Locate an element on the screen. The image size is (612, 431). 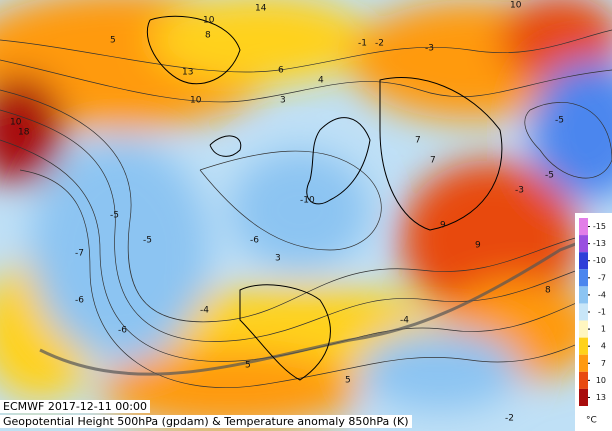
map-label: 14 is located at coordinates (261, 9).